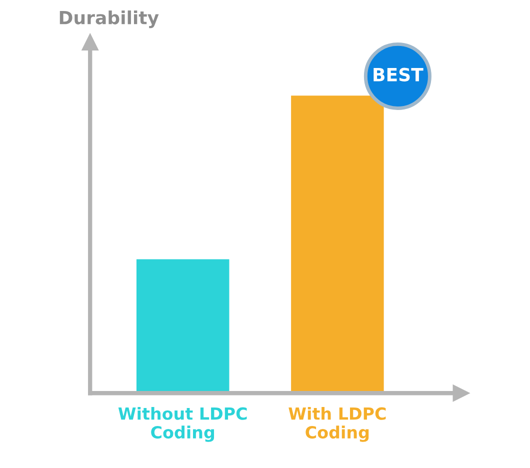 The height and width of the screenshot is (468, 530). Describe the element at coordinates (109, 19) in the screenshot. I see `y-axis-title: Durability` at that location.